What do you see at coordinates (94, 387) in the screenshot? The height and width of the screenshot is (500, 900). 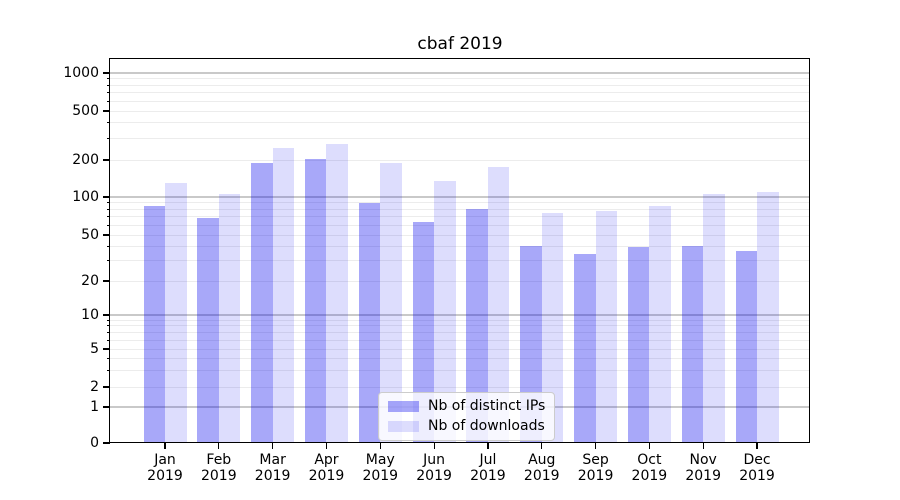 I see `y-axis-tick-label: 2` at bounding box center [94, 387].